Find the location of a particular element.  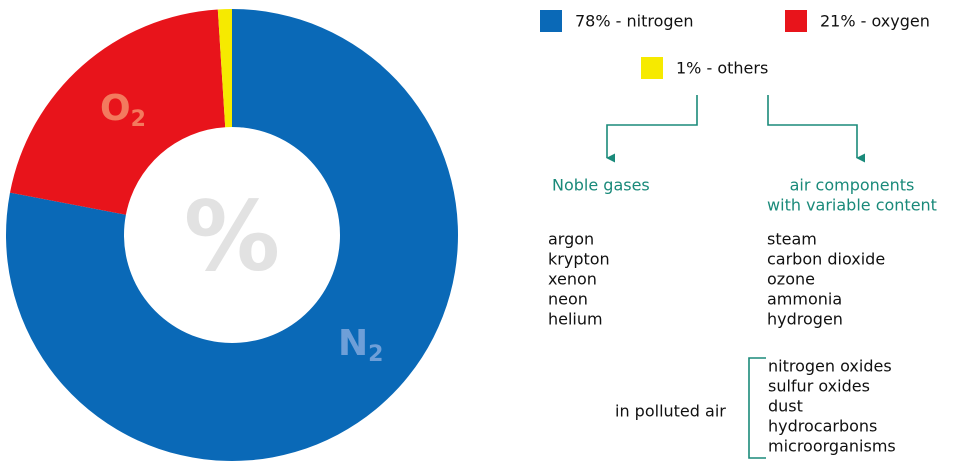

list-item: dust is located at coordinates (785, 406).